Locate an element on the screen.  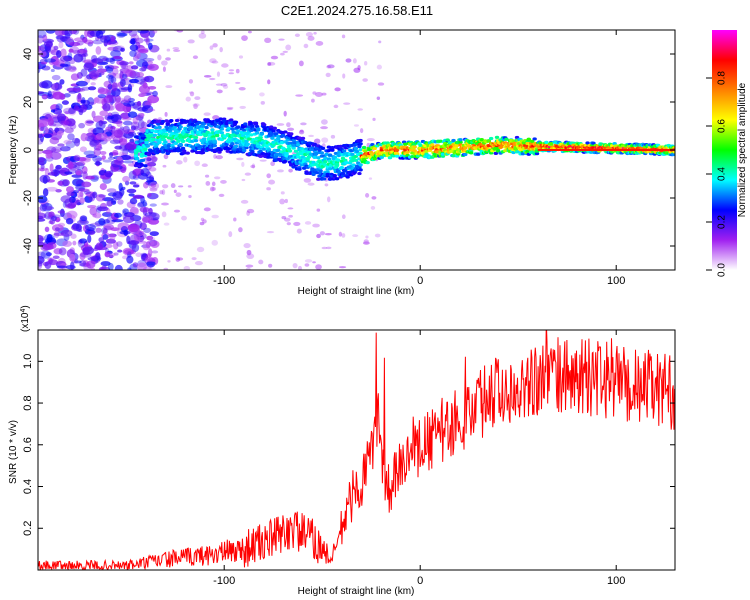
y-tick-label: 1.0 is located at coordinates (28, 361).